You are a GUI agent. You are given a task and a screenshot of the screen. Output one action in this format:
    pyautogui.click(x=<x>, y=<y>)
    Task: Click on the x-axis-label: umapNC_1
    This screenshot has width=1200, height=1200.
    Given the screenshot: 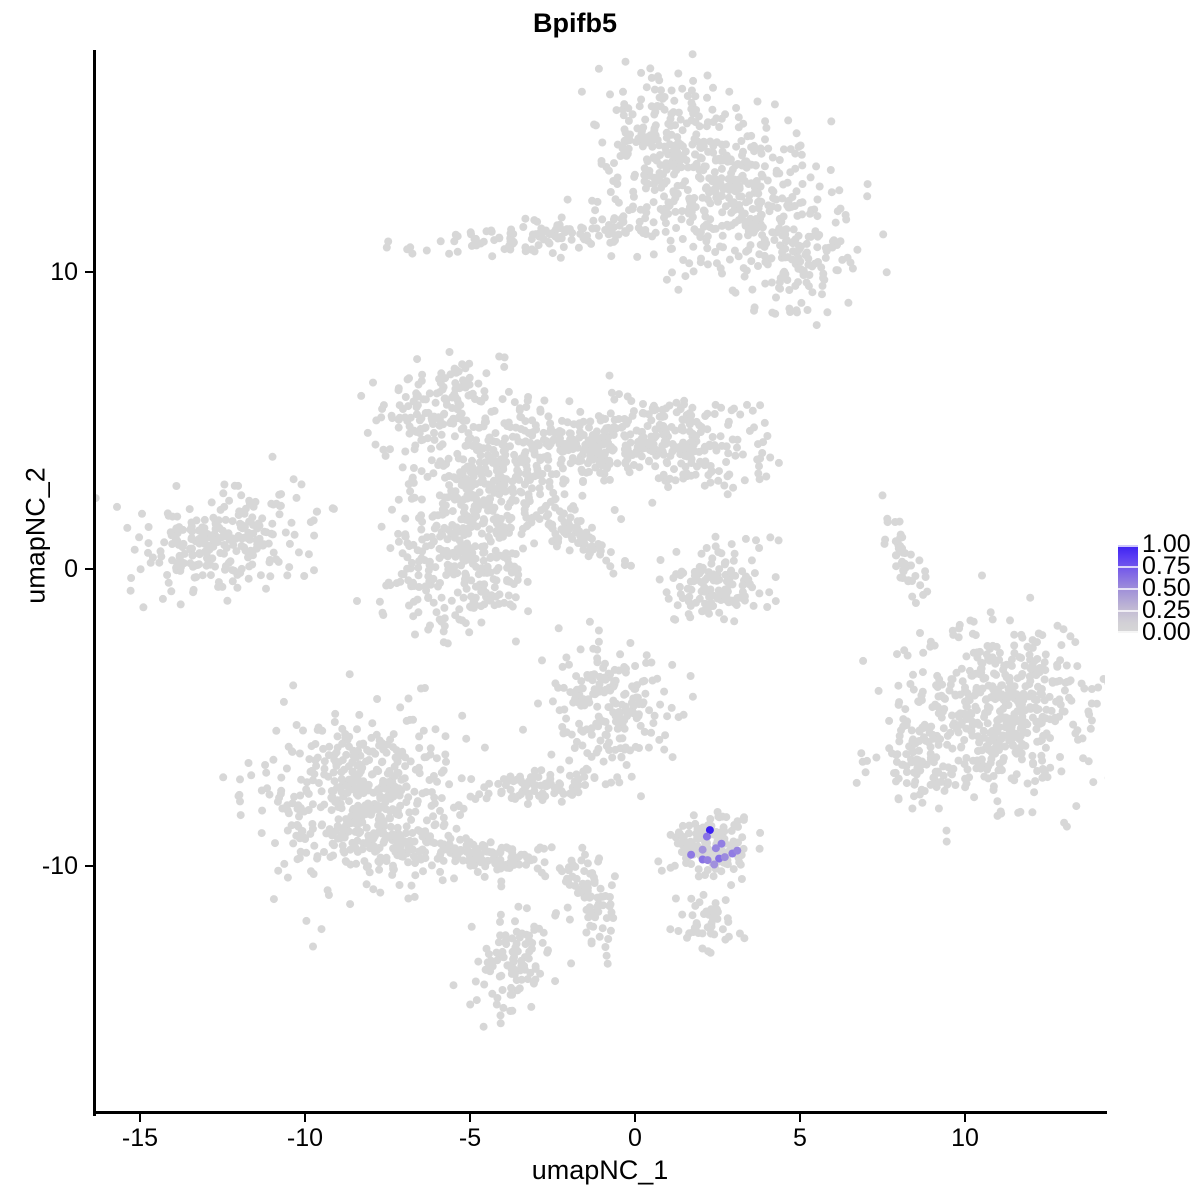 What is the action you would take?
    pyautogui.click(x=600, y=1170)
    